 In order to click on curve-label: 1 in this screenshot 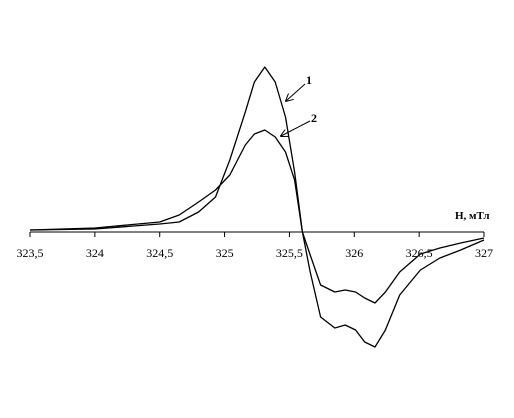, I will do `click(309, 80)`.